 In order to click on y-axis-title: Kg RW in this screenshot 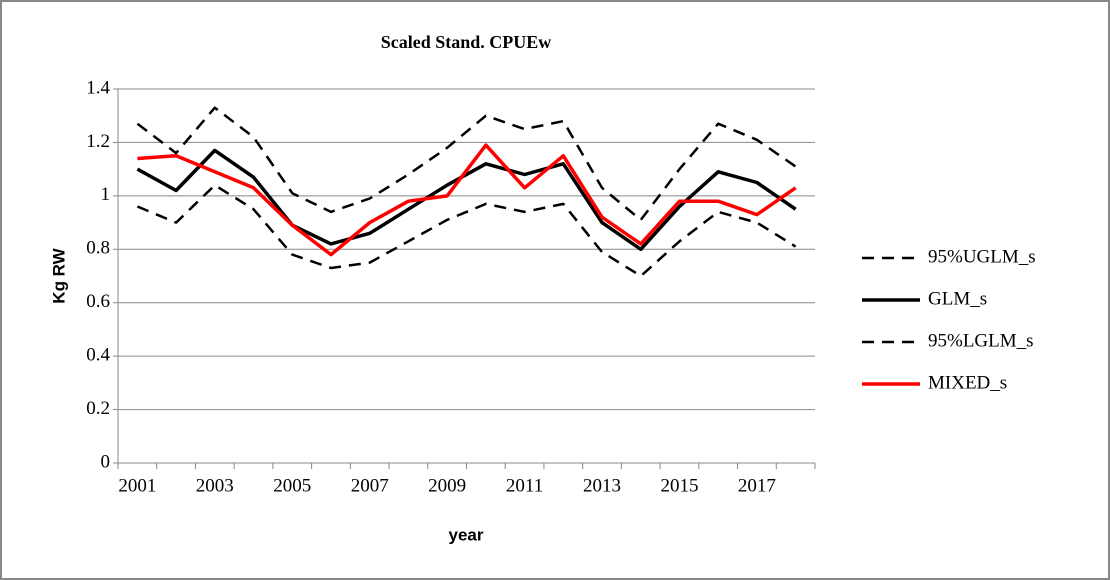, I will do `click(58, 275)`.